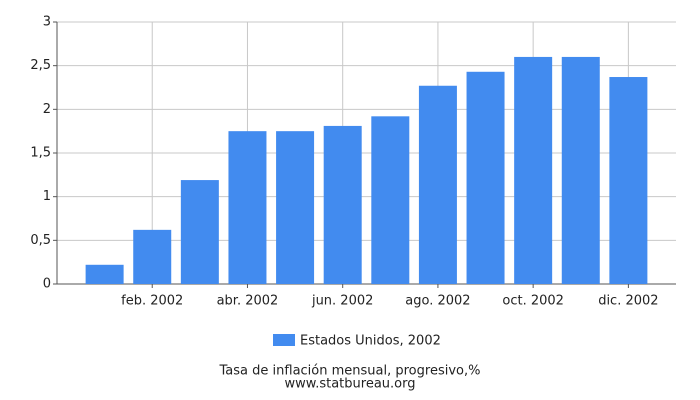 The width and height of the screenshot is (700, 400). I want to click on y-tick-label: 1,5, so click(40, 153).